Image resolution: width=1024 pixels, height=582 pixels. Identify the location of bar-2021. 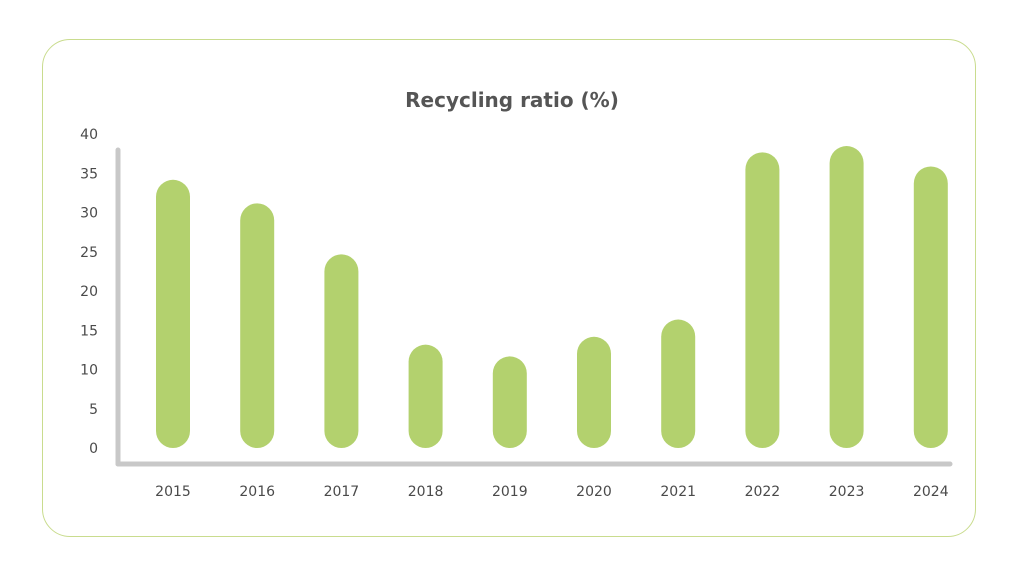
(678, 383).